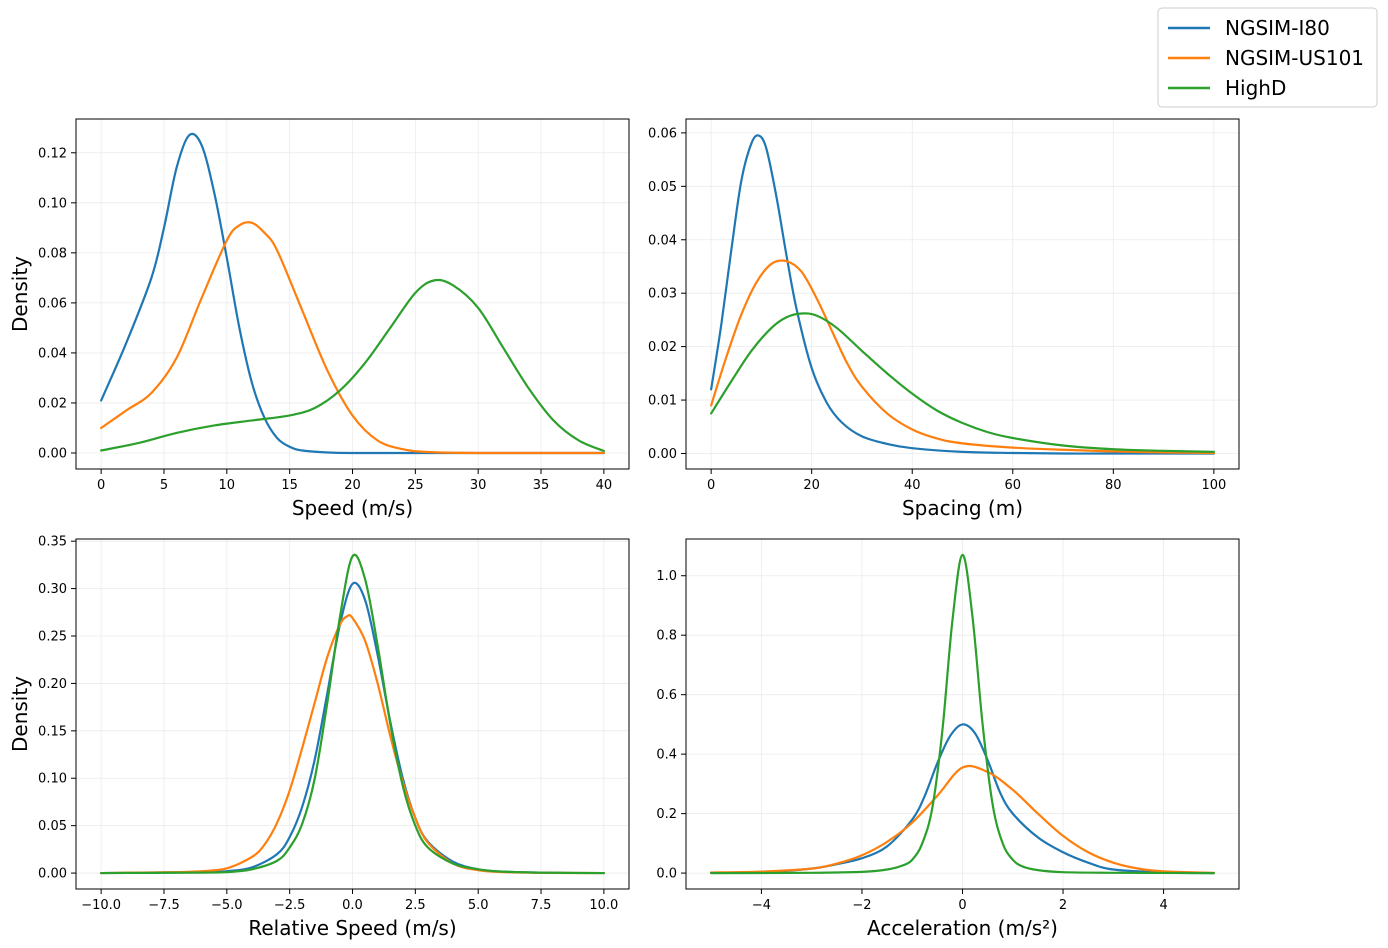 This screenshot has height=948, width=1388. What do you see at coordinates (101, 905) in the screenshot?
I see `x-tick-label: −10.0` at bounding box center [101, 905].